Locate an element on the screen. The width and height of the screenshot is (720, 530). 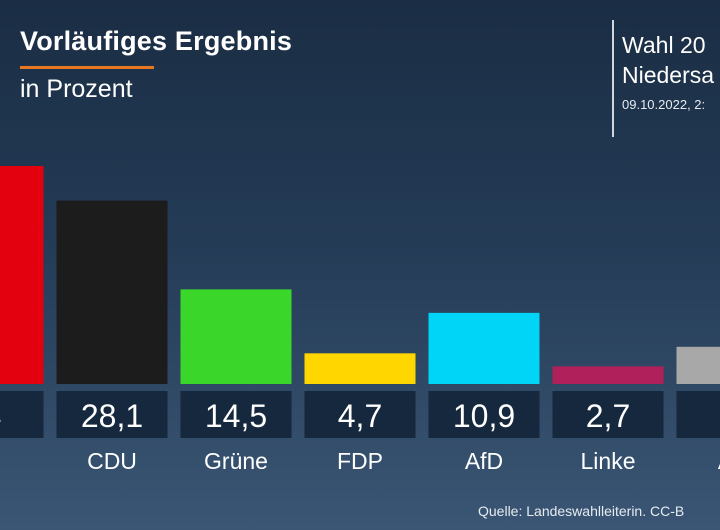
value-label-fdp: 4,7 is located at coordinates (360, 416).